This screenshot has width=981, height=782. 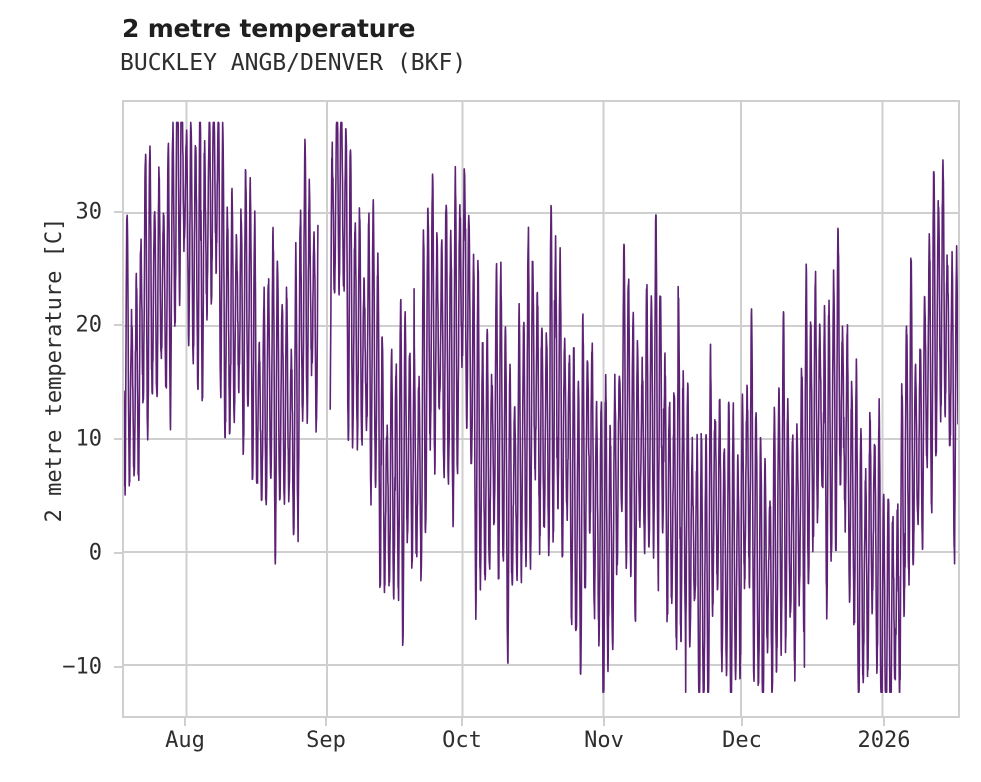 What do you see at coordinates (54, 370) in the screenshot?
I see `y-axis-label: 2 metre temperature [C]` at bounding box center [54, 370].